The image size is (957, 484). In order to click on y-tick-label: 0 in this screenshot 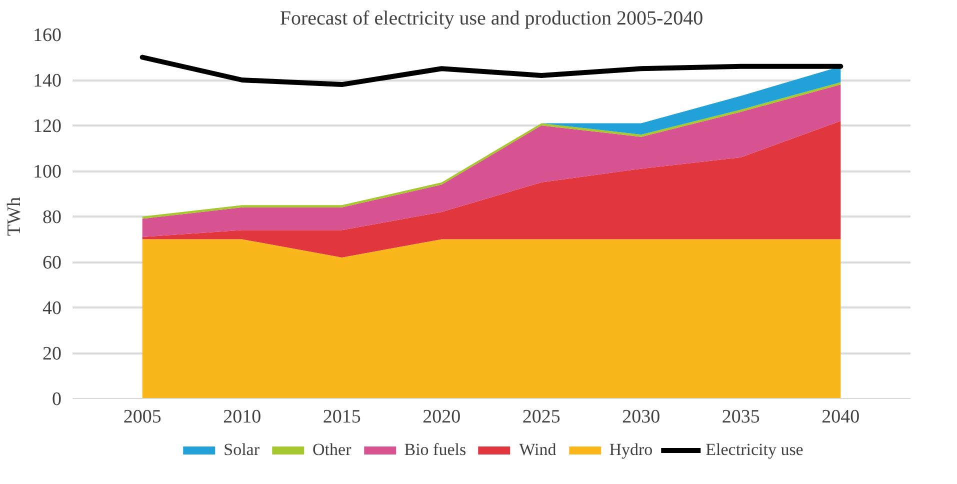, I will do `click(57, 399)`.